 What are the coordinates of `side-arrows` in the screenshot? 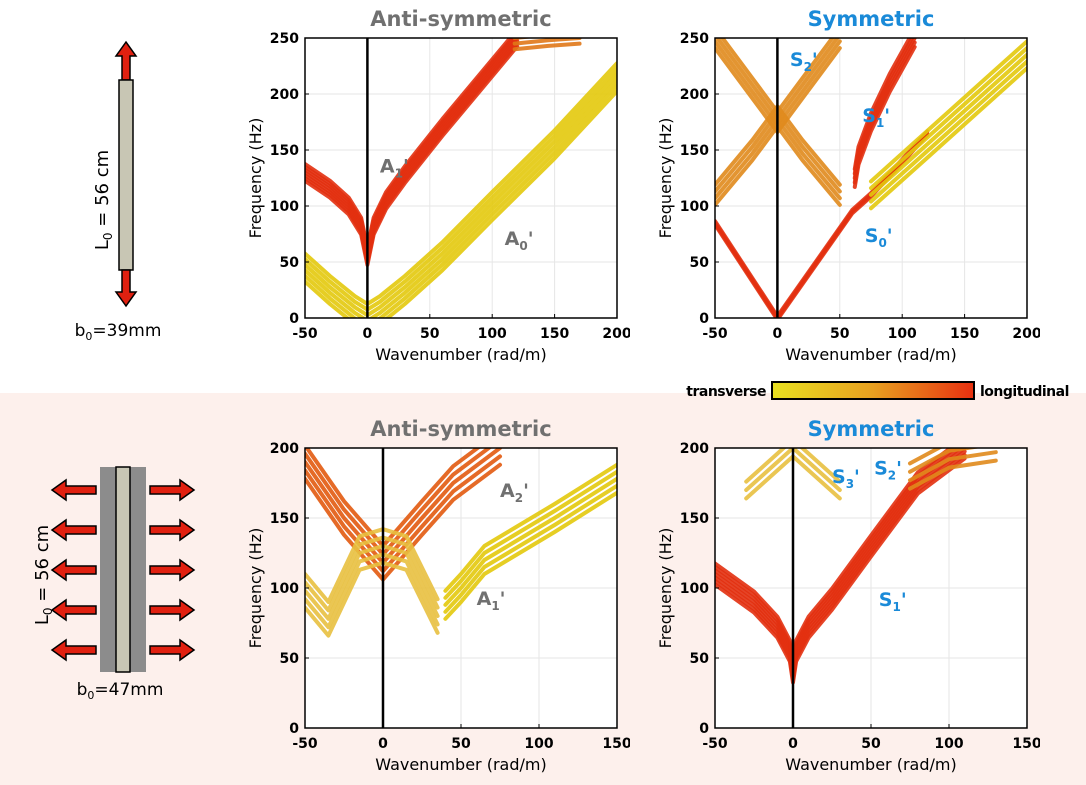 It's located at (123, 570).